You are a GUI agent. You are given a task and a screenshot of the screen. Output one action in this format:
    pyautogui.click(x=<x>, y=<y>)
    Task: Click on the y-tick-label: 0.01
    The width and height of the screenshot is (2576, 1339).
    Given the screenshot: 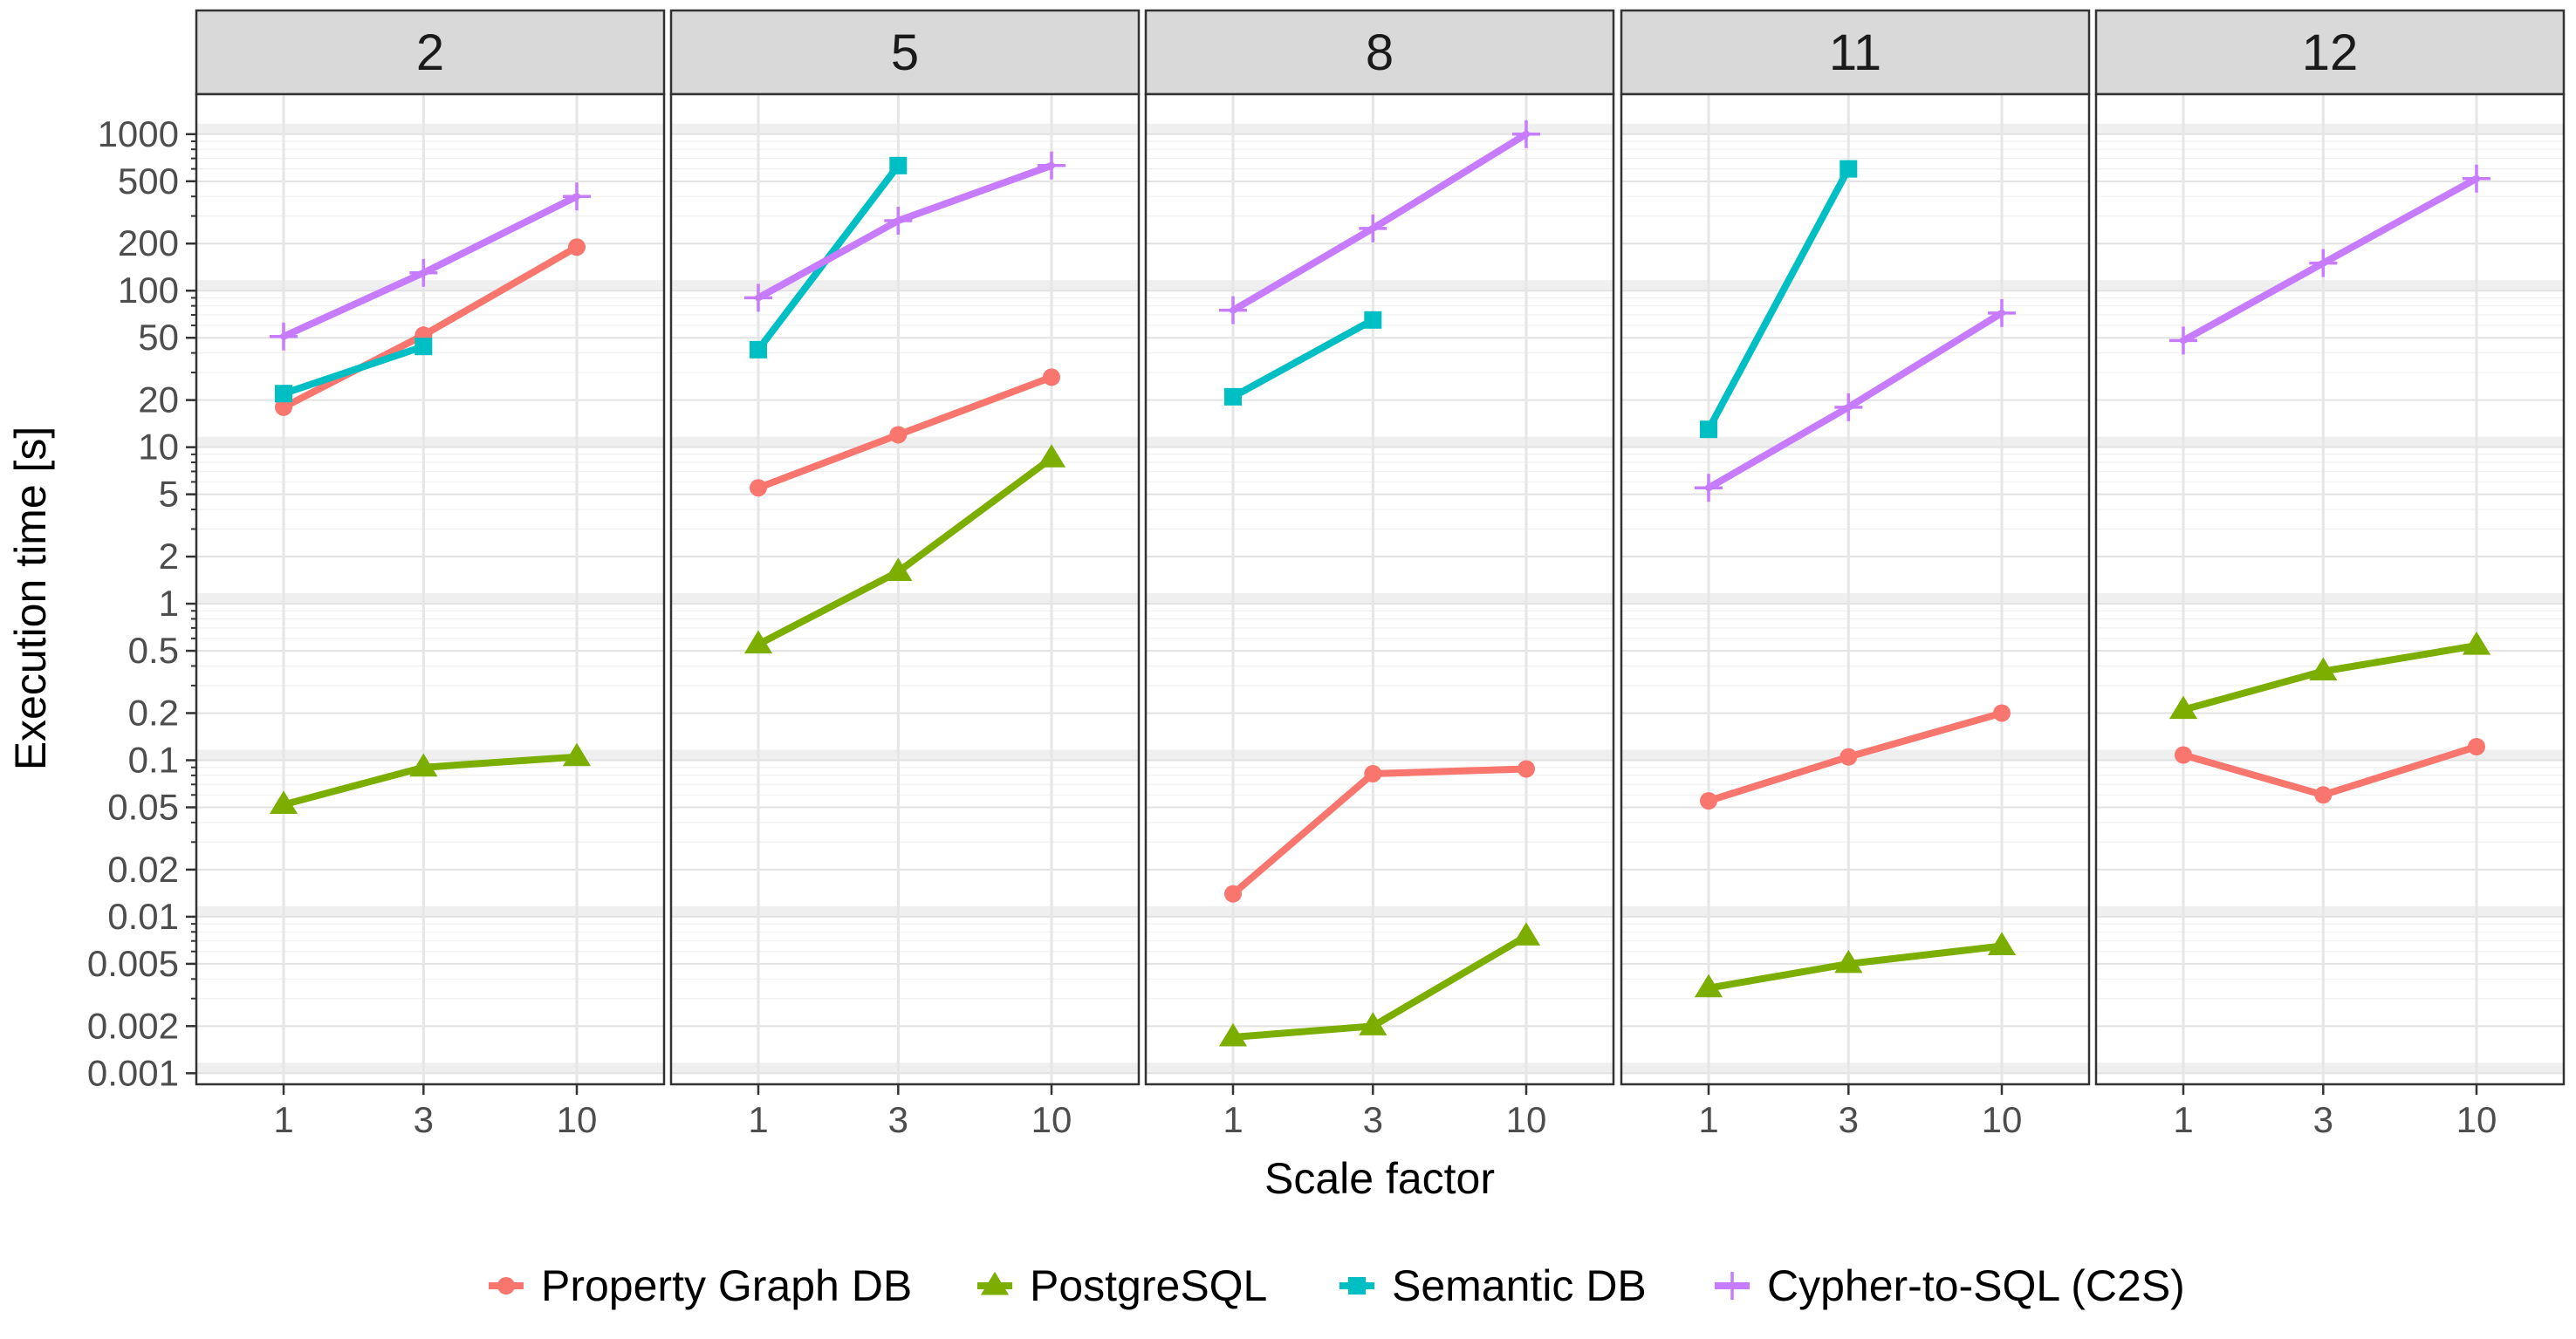 What is the action you would take?
    pyautogui.click(x=143, y=916)
    